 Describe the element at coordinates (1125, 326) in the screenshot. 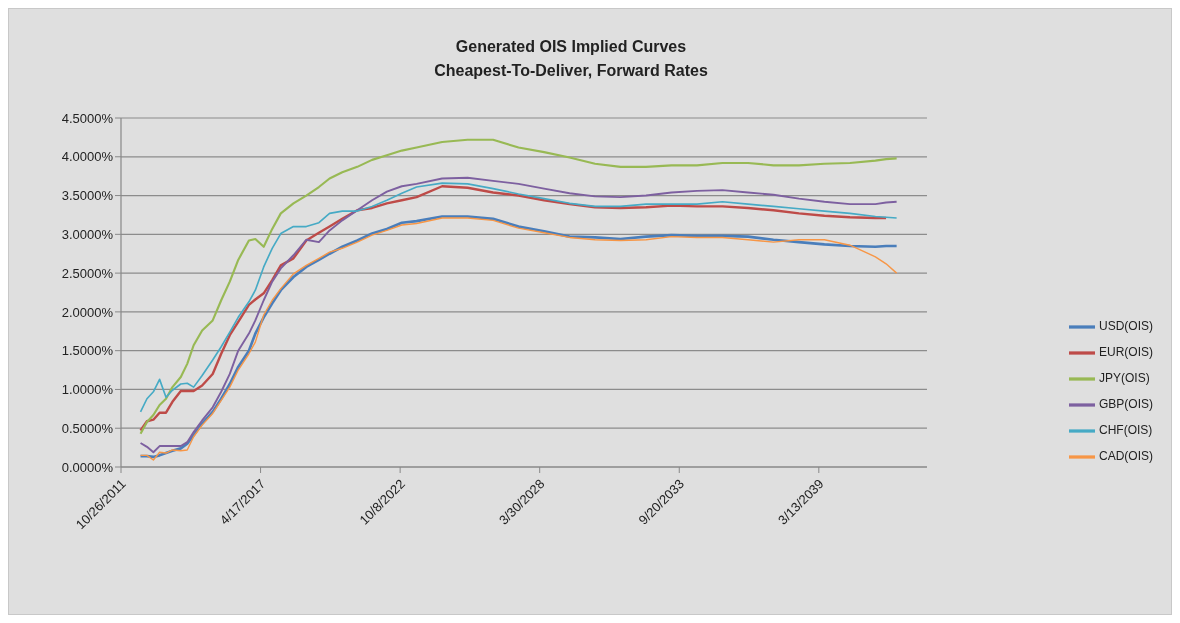

I see `legend-label: USD(OIS)` at that location.